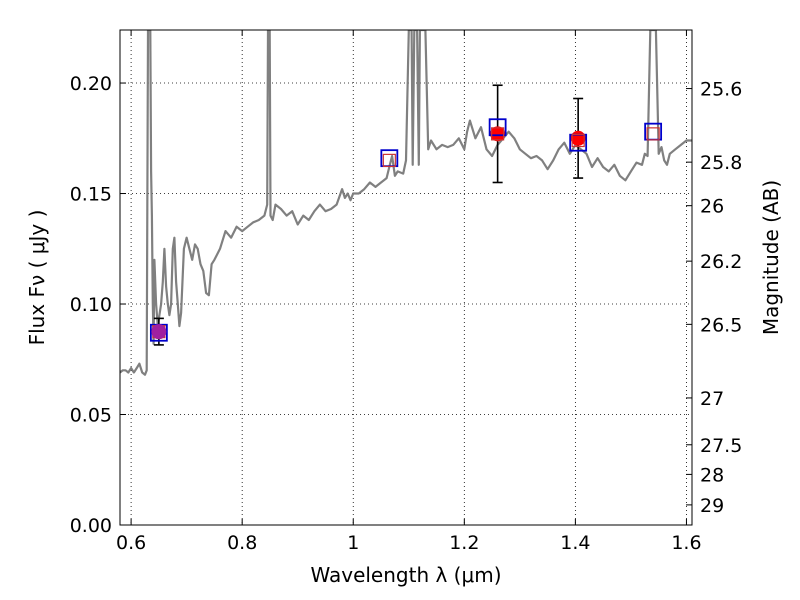  Describe the element at coordinates (712, 506) in the screenshot. I see `y2-tick-label: 29` at that location.